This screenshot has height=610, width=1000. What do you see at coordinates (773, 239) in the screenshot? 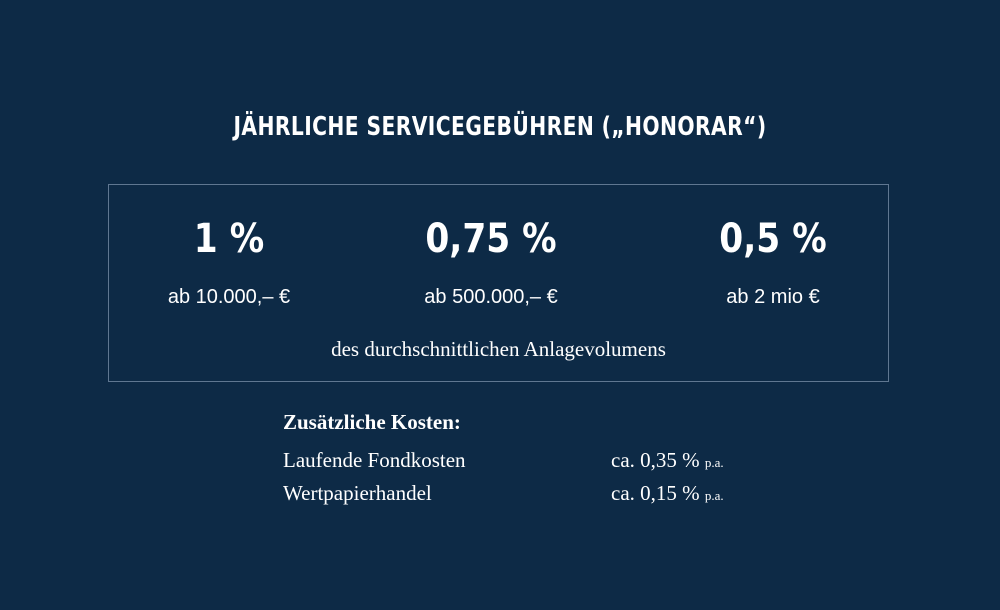
I see `tier-rate: 0,5 %` at bounding box center [773, 239].